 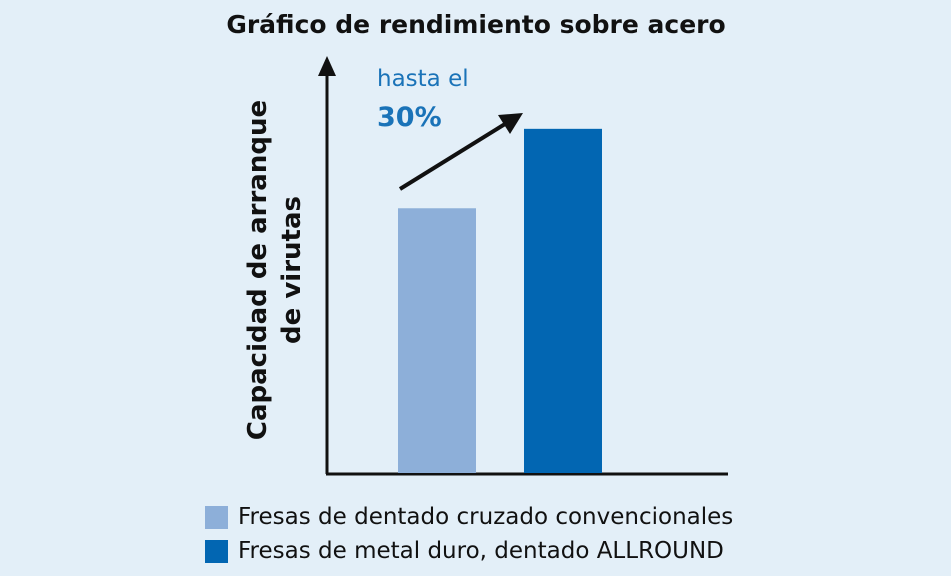 I want to click on bar-allround, so click(x=563, y=301).